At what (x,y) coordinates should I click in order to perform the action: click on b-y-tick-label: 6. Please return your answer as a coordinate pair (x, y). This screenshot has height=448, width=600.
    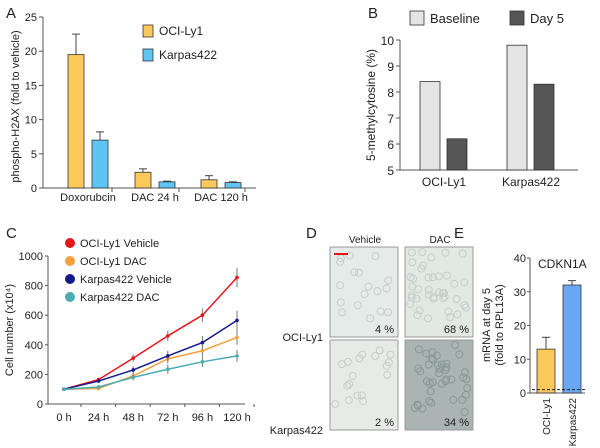
    Looking at the image, I should click on (390, 145).